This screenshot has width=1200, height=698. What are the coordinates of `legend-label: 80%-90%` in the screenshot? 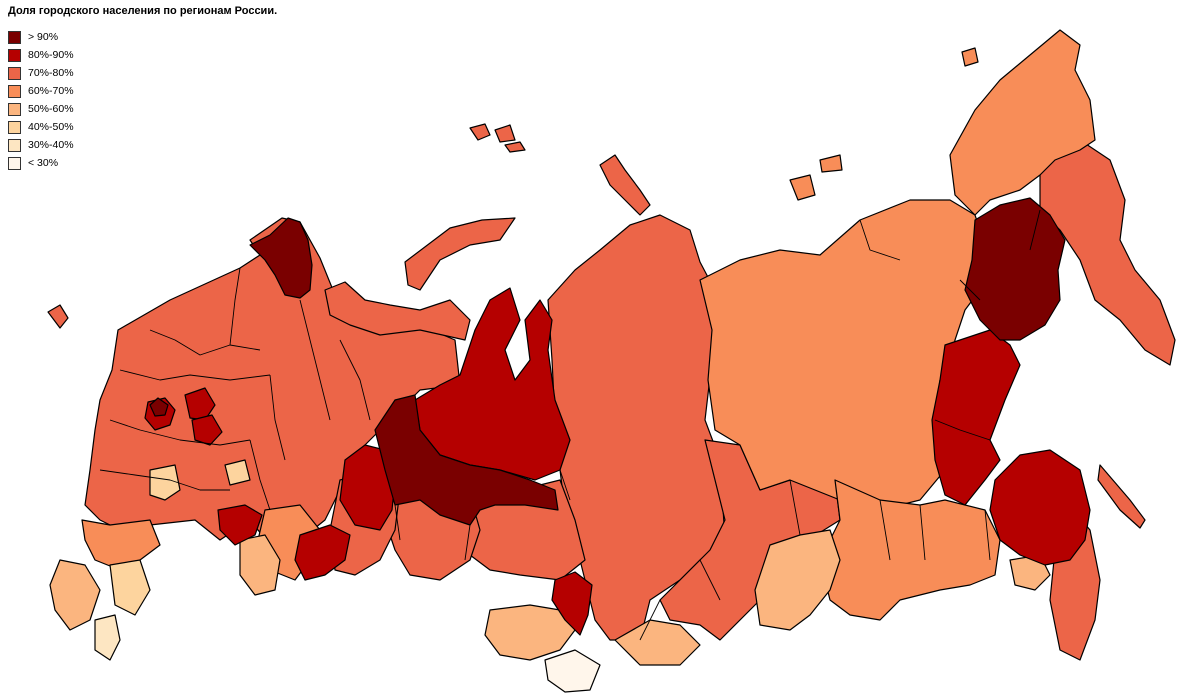 It's located at (51, 55).